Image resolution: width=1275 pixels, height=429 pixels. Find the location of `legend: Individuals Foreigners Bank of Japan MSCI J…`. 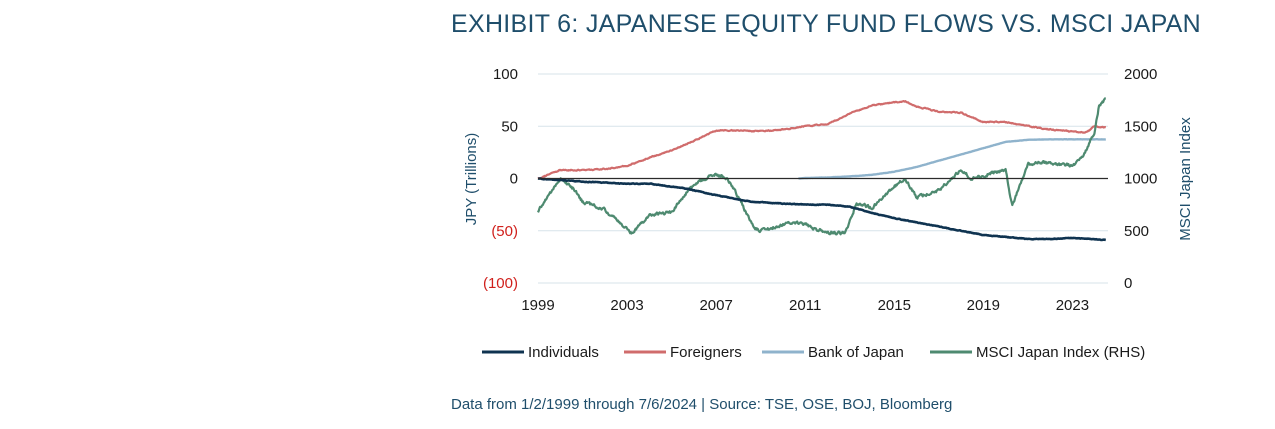

legend: Individuals Foreigners Bank of Japan MSCI J… is located at coordinates (813, 352).